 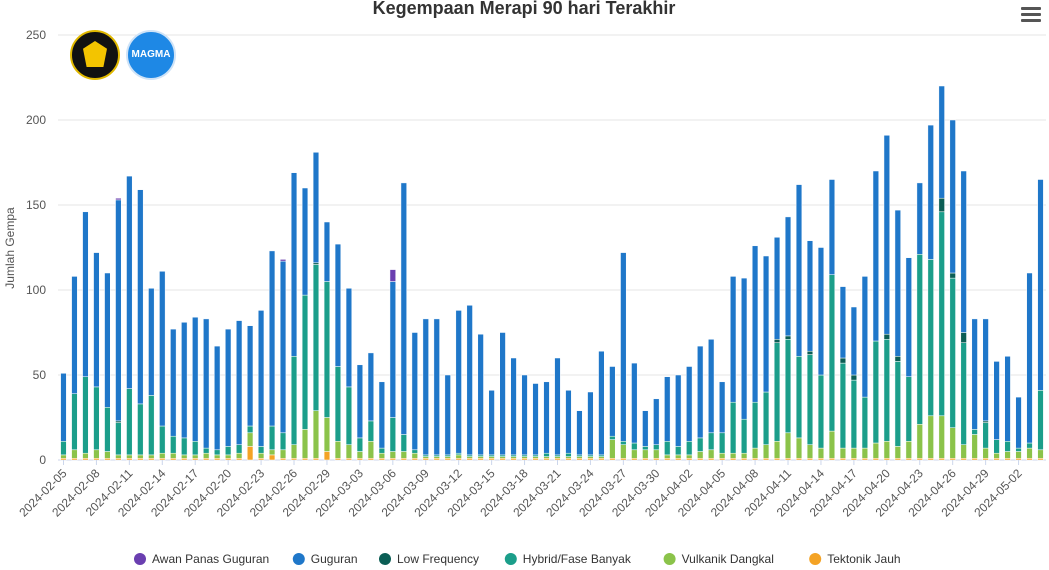 What do you see at coordinates (568, 559) in the screenshot?
I see `legend-item: Hybrid/Fase Banyak` at bounding box center [568, 559].